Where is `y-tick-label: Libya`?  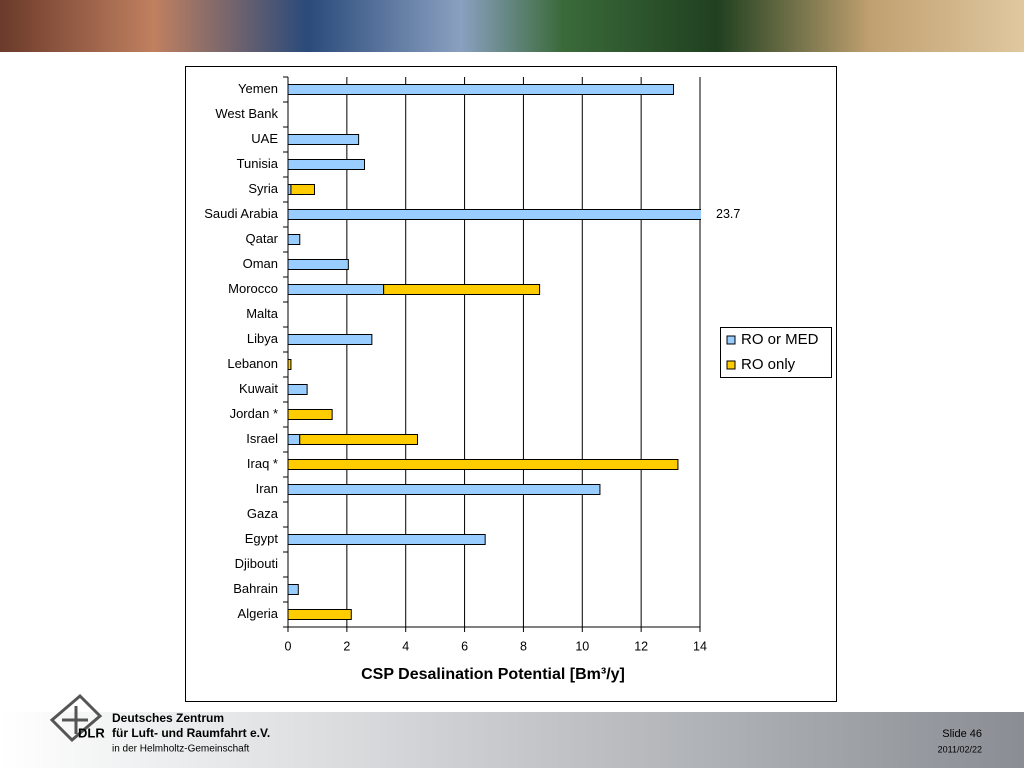
y-tick-label: Libya is located at coordinates (263, 338).